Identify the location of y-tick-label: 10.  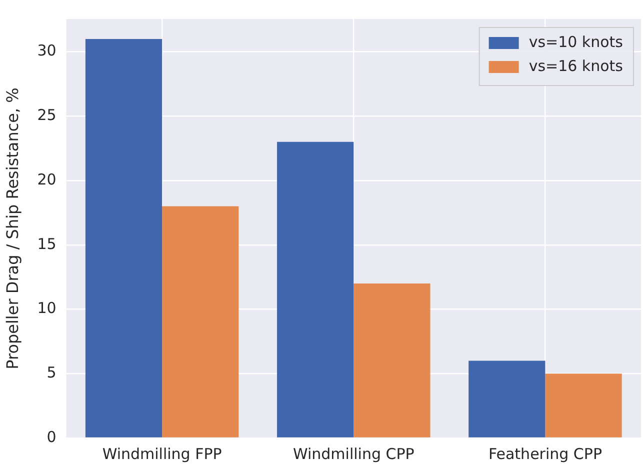
(46, 308).